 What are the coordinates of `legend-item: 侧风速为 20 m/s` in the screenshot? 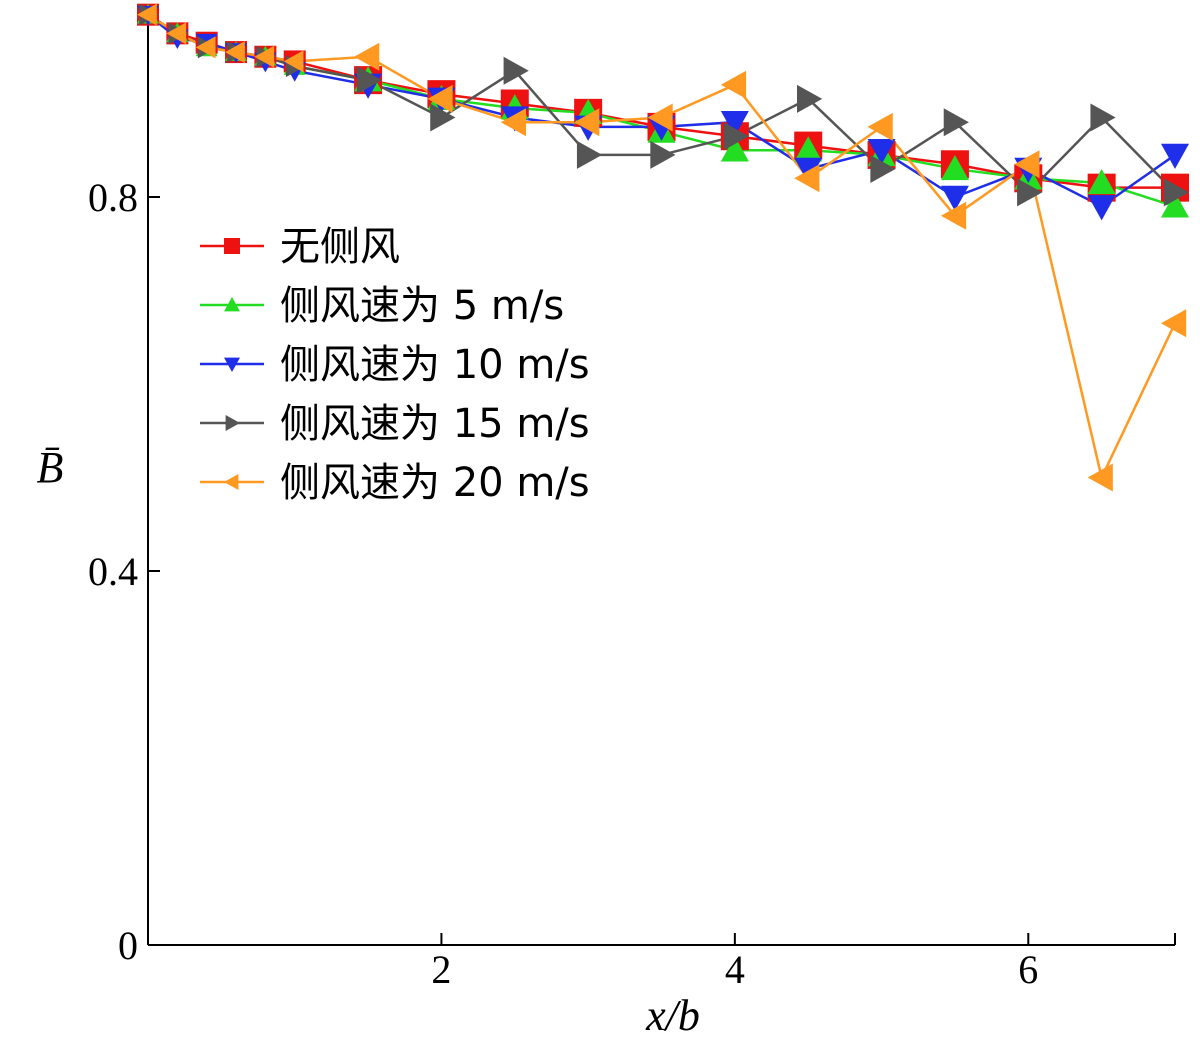 It's located at (395, 483).